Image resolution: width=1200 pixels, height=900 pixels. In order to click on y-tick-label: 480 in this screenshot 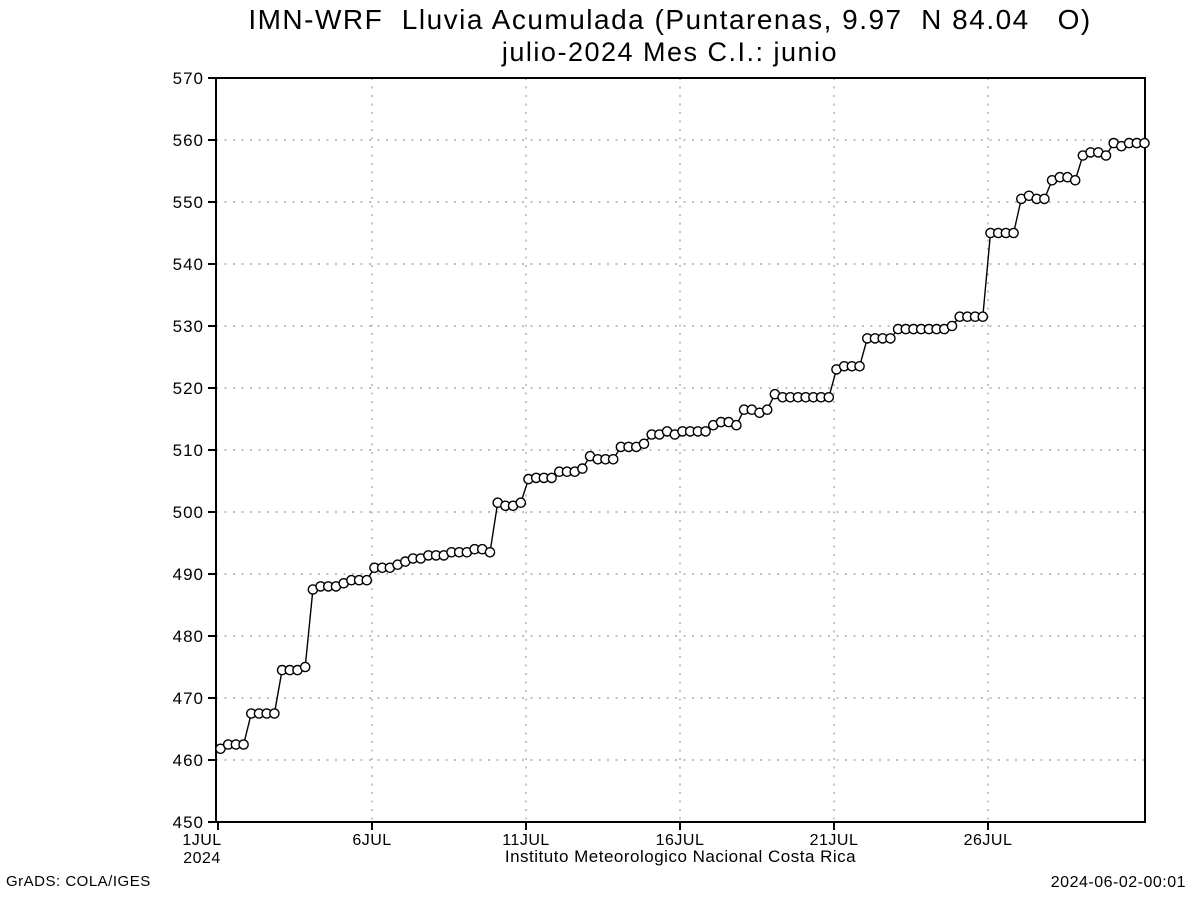, I will do `click(188, 636)`.